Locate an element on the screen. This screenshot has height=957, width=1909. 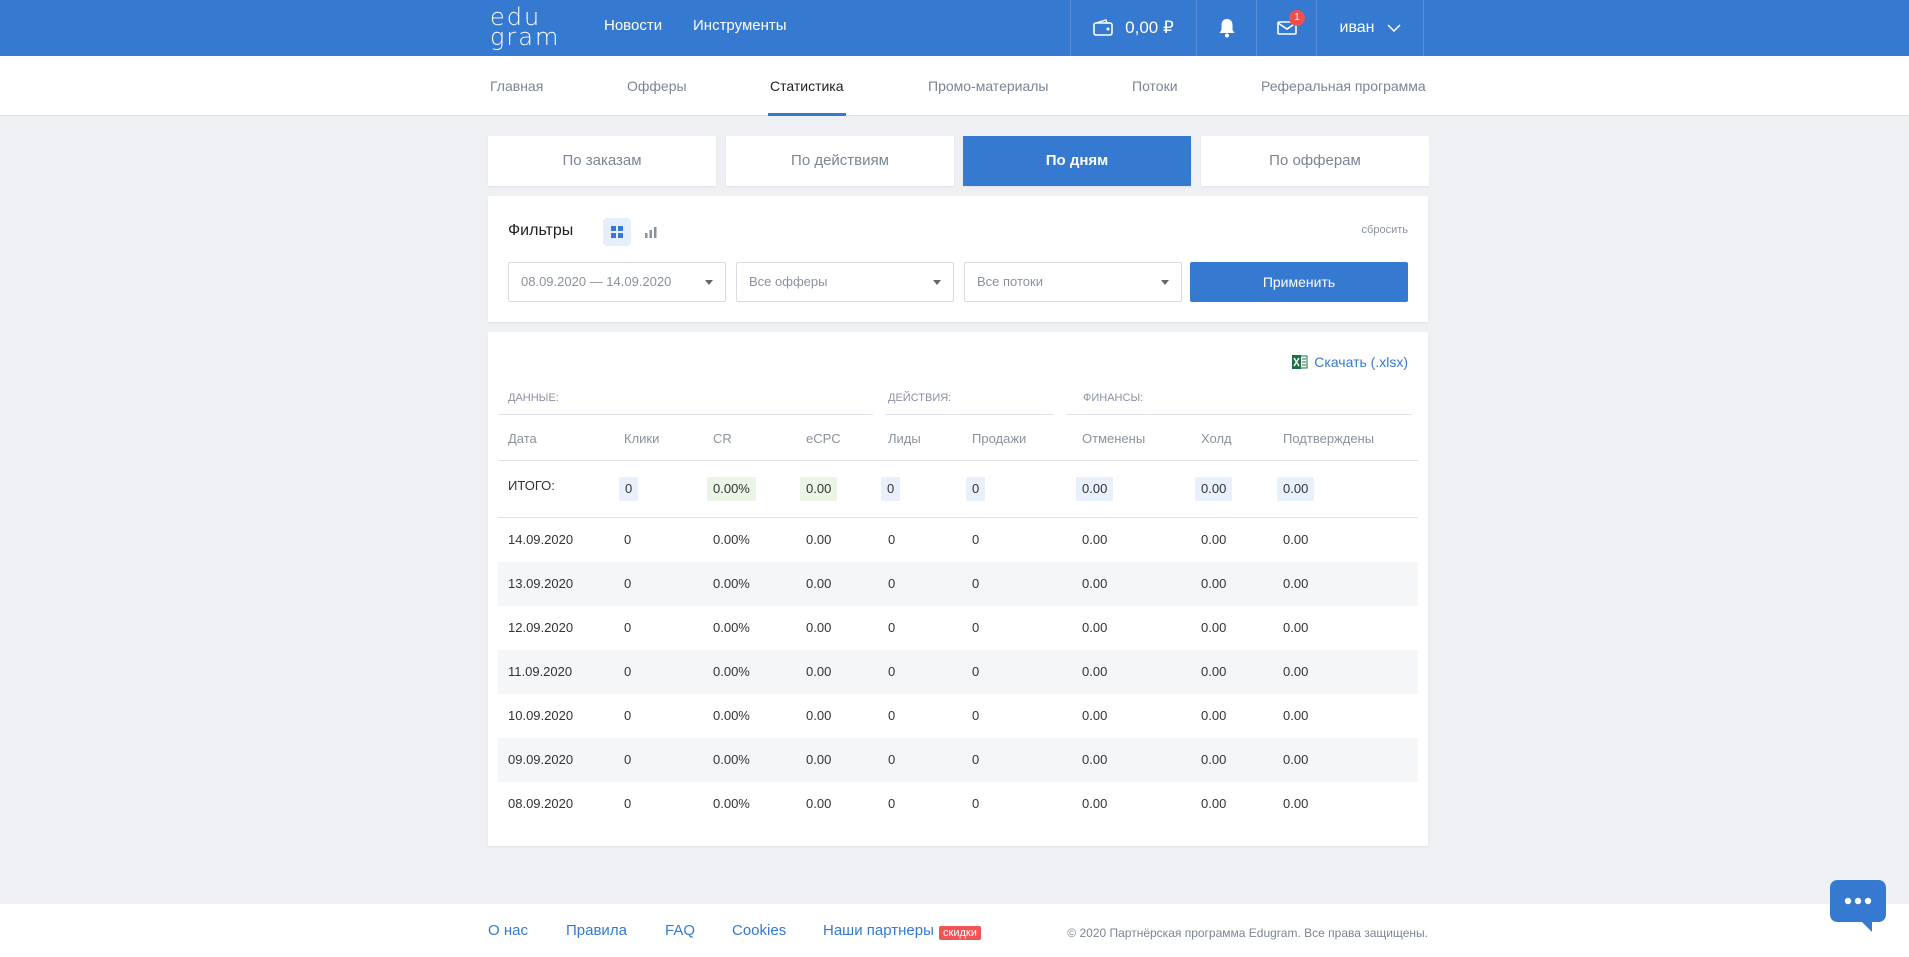
messages-button: 1 is located at coordinates (1286, 28).